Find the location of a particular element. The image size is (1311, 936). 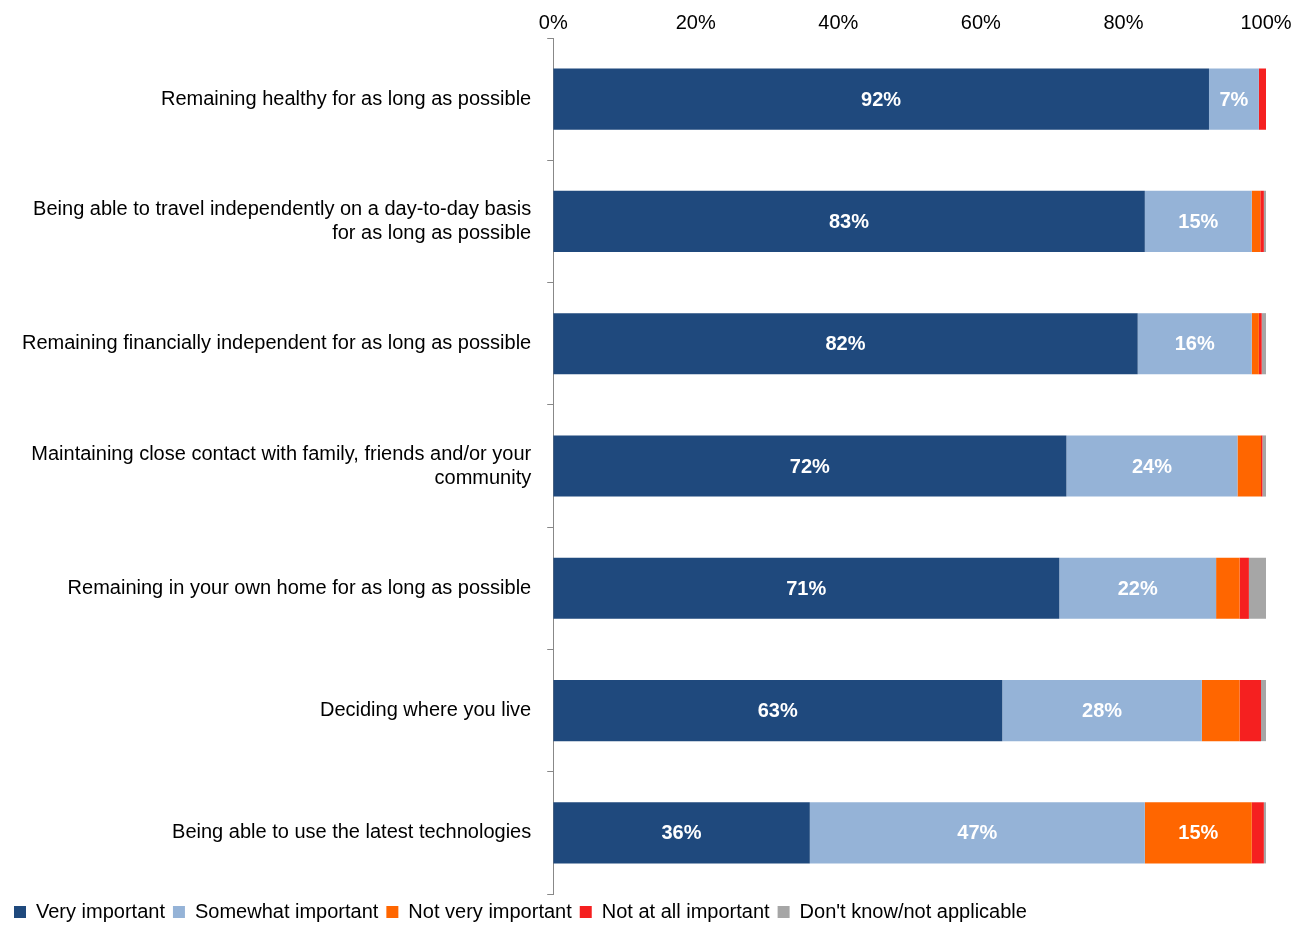

data-label: 47% is located at coordinates (977, 832).